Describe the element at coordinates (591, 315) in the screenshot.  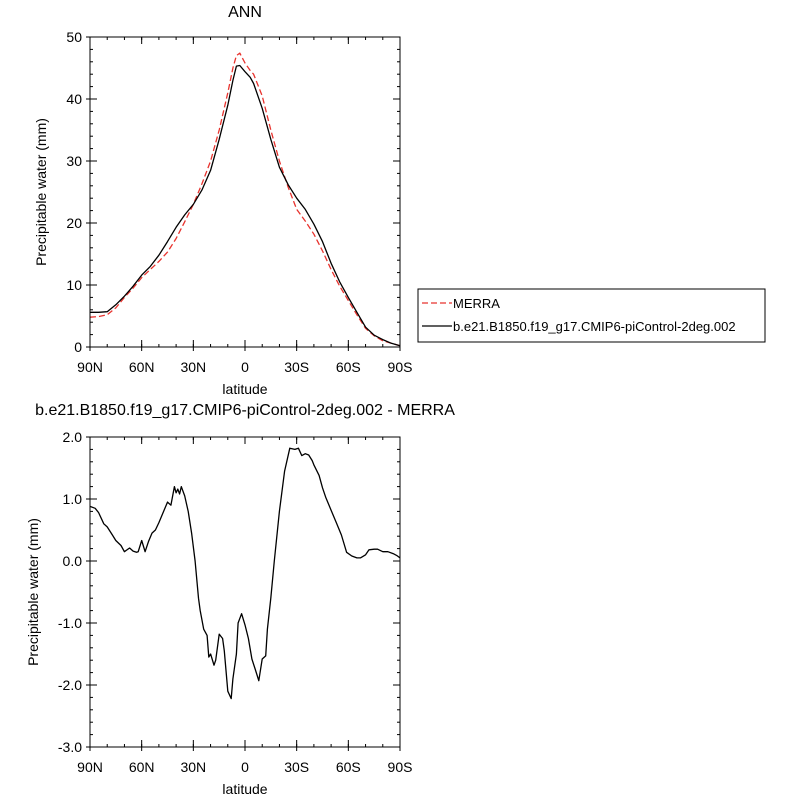
I see `legend-box` at that location.